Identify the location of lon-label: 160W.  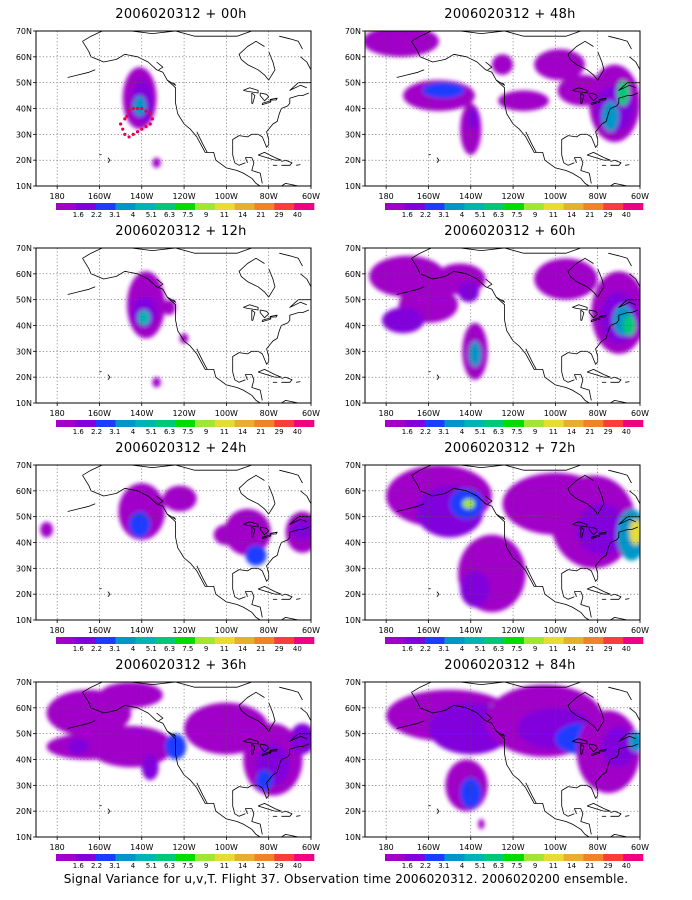
(428, 196).